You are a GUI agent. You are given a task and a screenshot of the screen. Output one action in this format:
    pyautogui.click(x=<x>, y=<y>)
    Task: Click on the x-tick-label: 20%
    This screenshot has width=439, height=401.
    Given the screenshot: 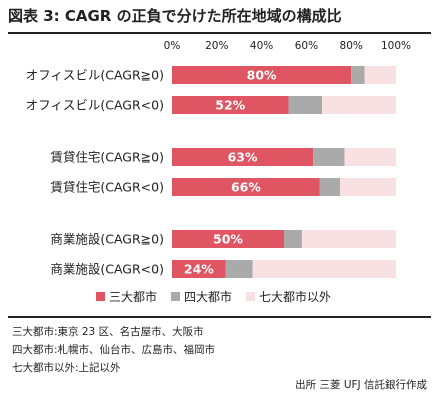 What is the action you would take?
    pyautogui.click(x=216, y=46)
    